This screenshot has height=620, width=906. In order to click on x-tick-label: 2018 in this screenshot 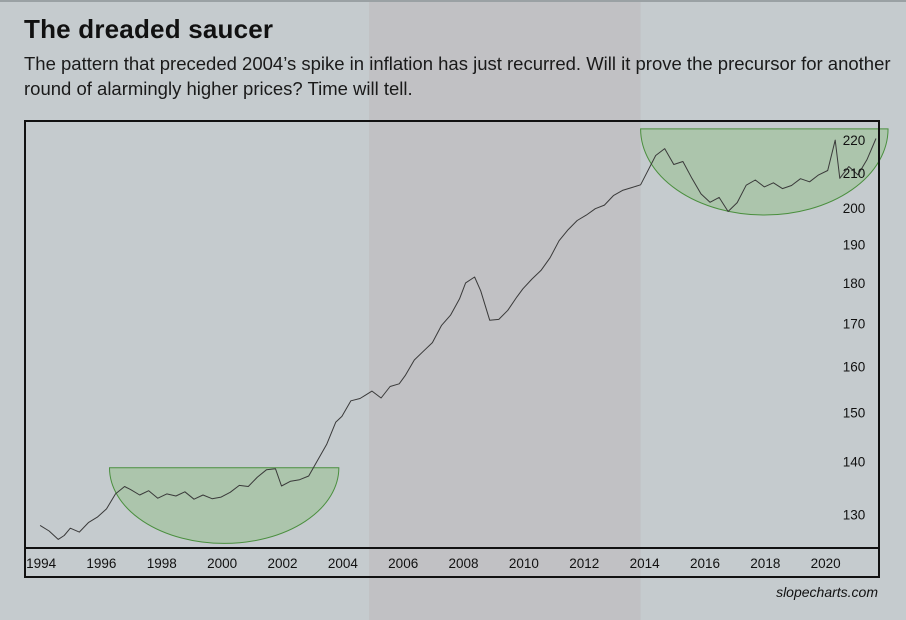, I will do `click(765, 563)`.